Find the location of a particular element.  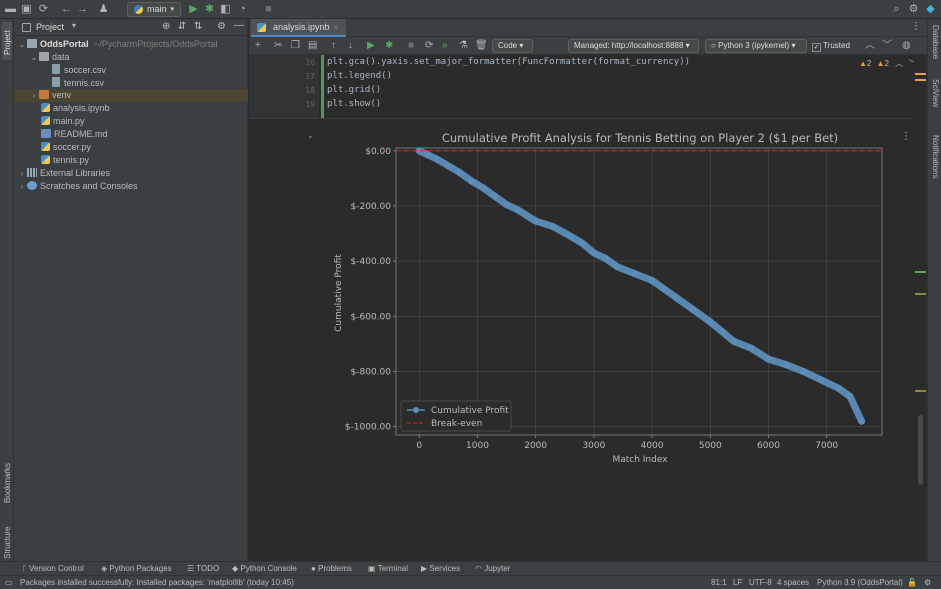

run-config-selector: main ▾ is located at coordinates (154, 9).